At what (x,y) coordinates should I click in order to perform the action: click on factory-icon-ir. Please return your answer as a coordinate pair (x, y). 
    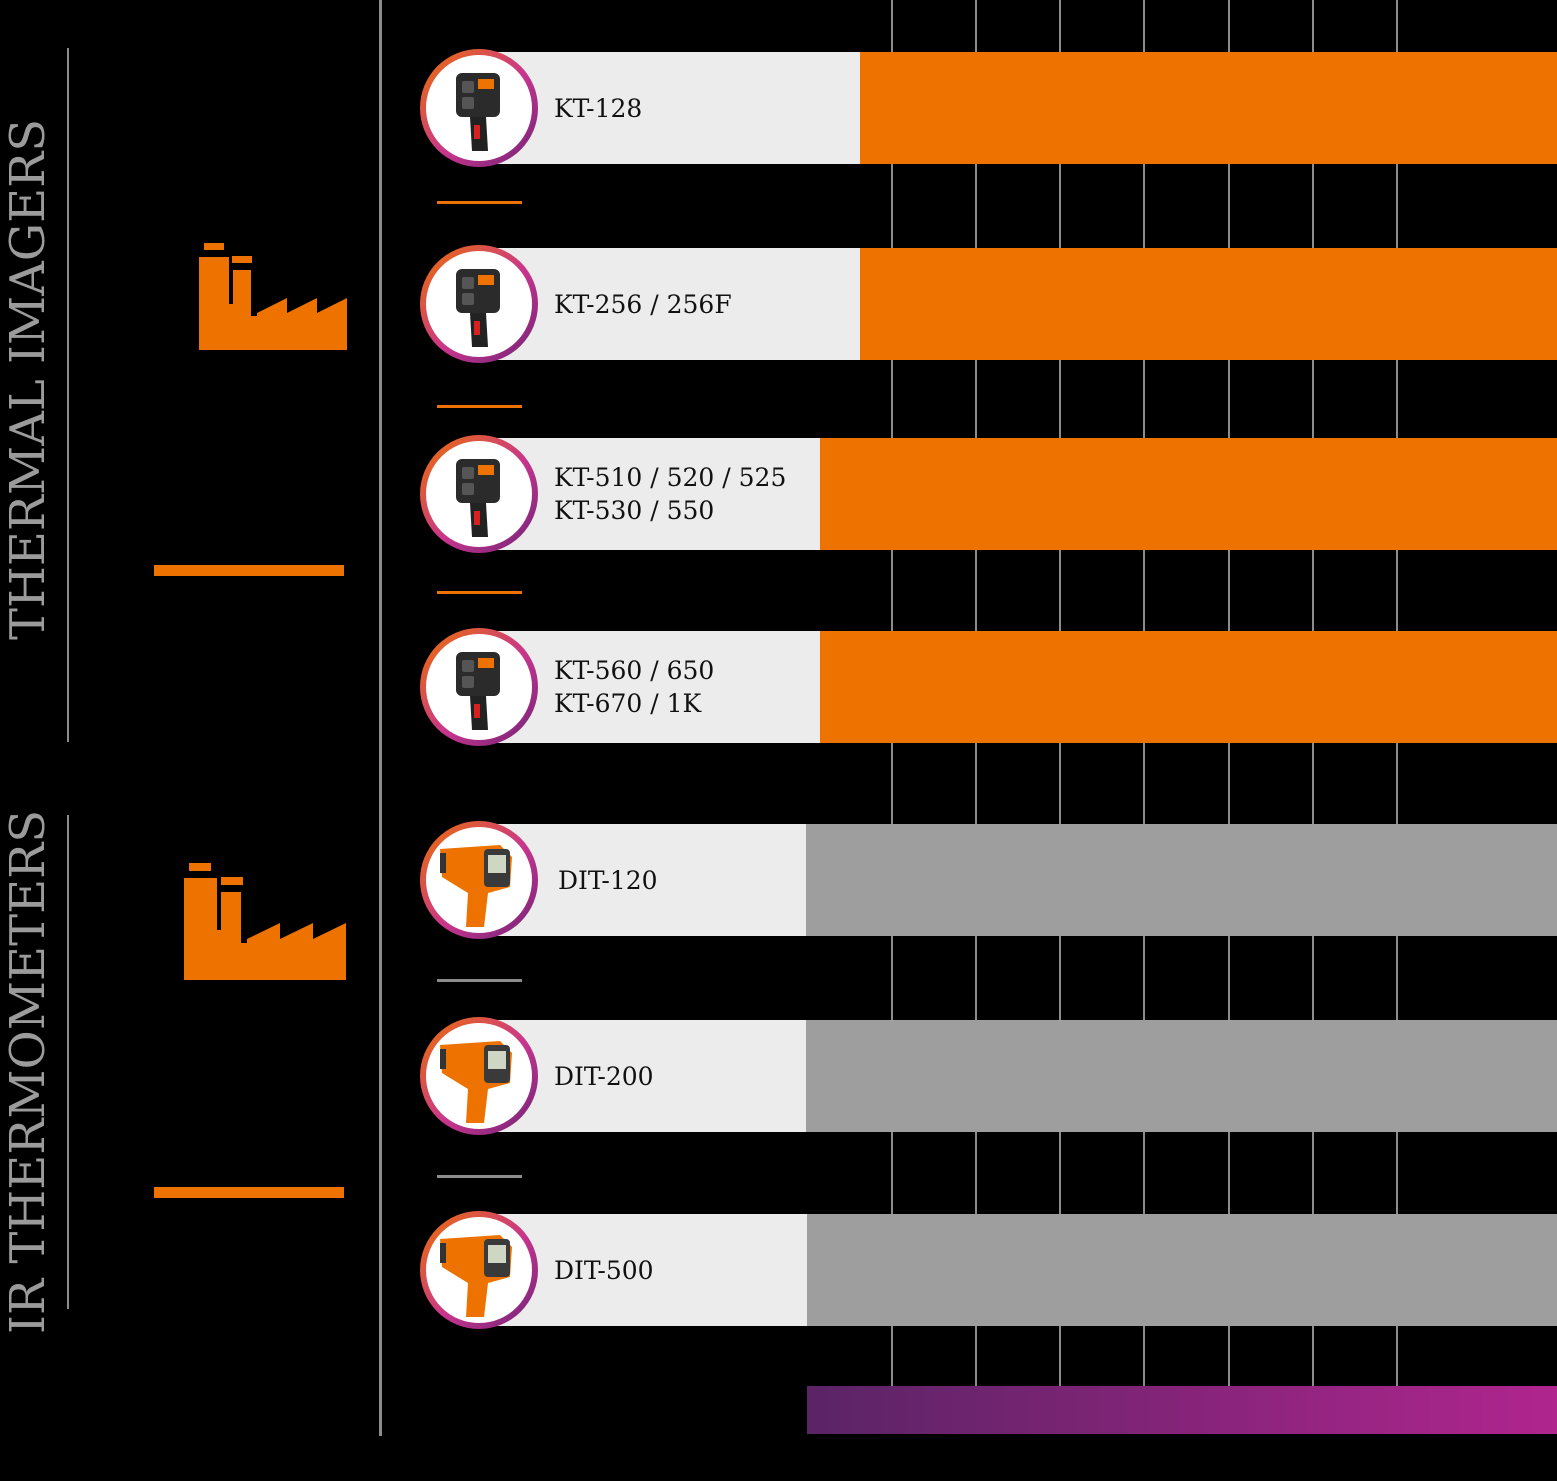
    Looking at the image, I should click on (265, 921).